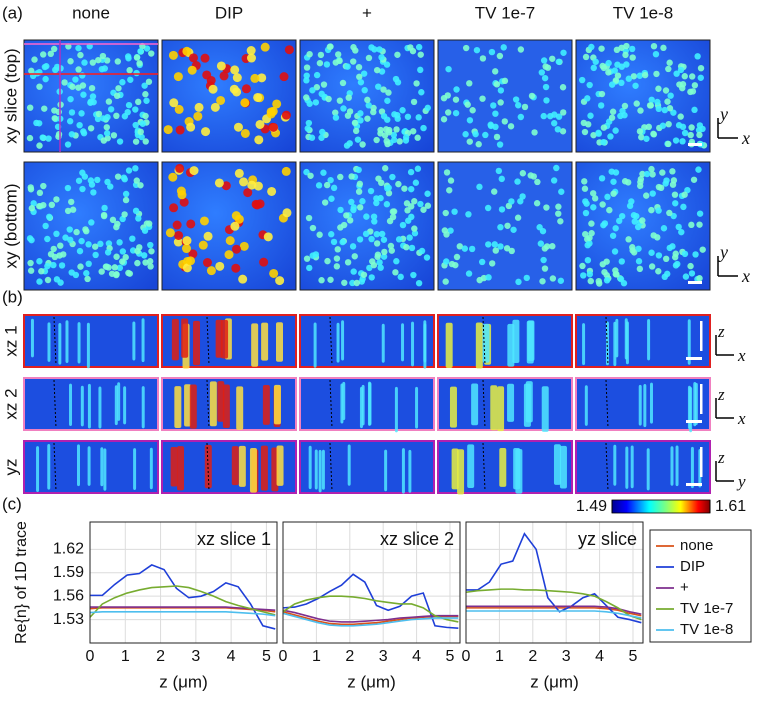 Image resolution: width=757 pixels, height=727 pixels. Describe the element at coordinates (554, 582) in the screenshot. I see `plot-area` at that location.